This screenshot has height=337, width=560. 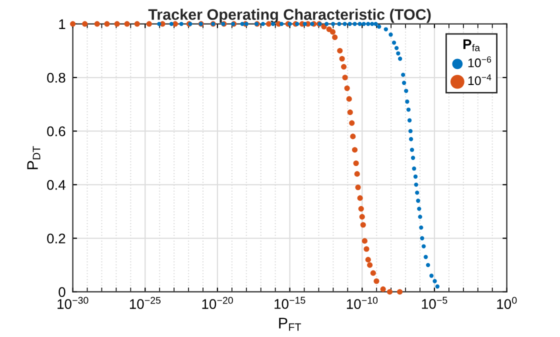 I want to click on y-tick-label: 0.4, so click(x=56, y=185).